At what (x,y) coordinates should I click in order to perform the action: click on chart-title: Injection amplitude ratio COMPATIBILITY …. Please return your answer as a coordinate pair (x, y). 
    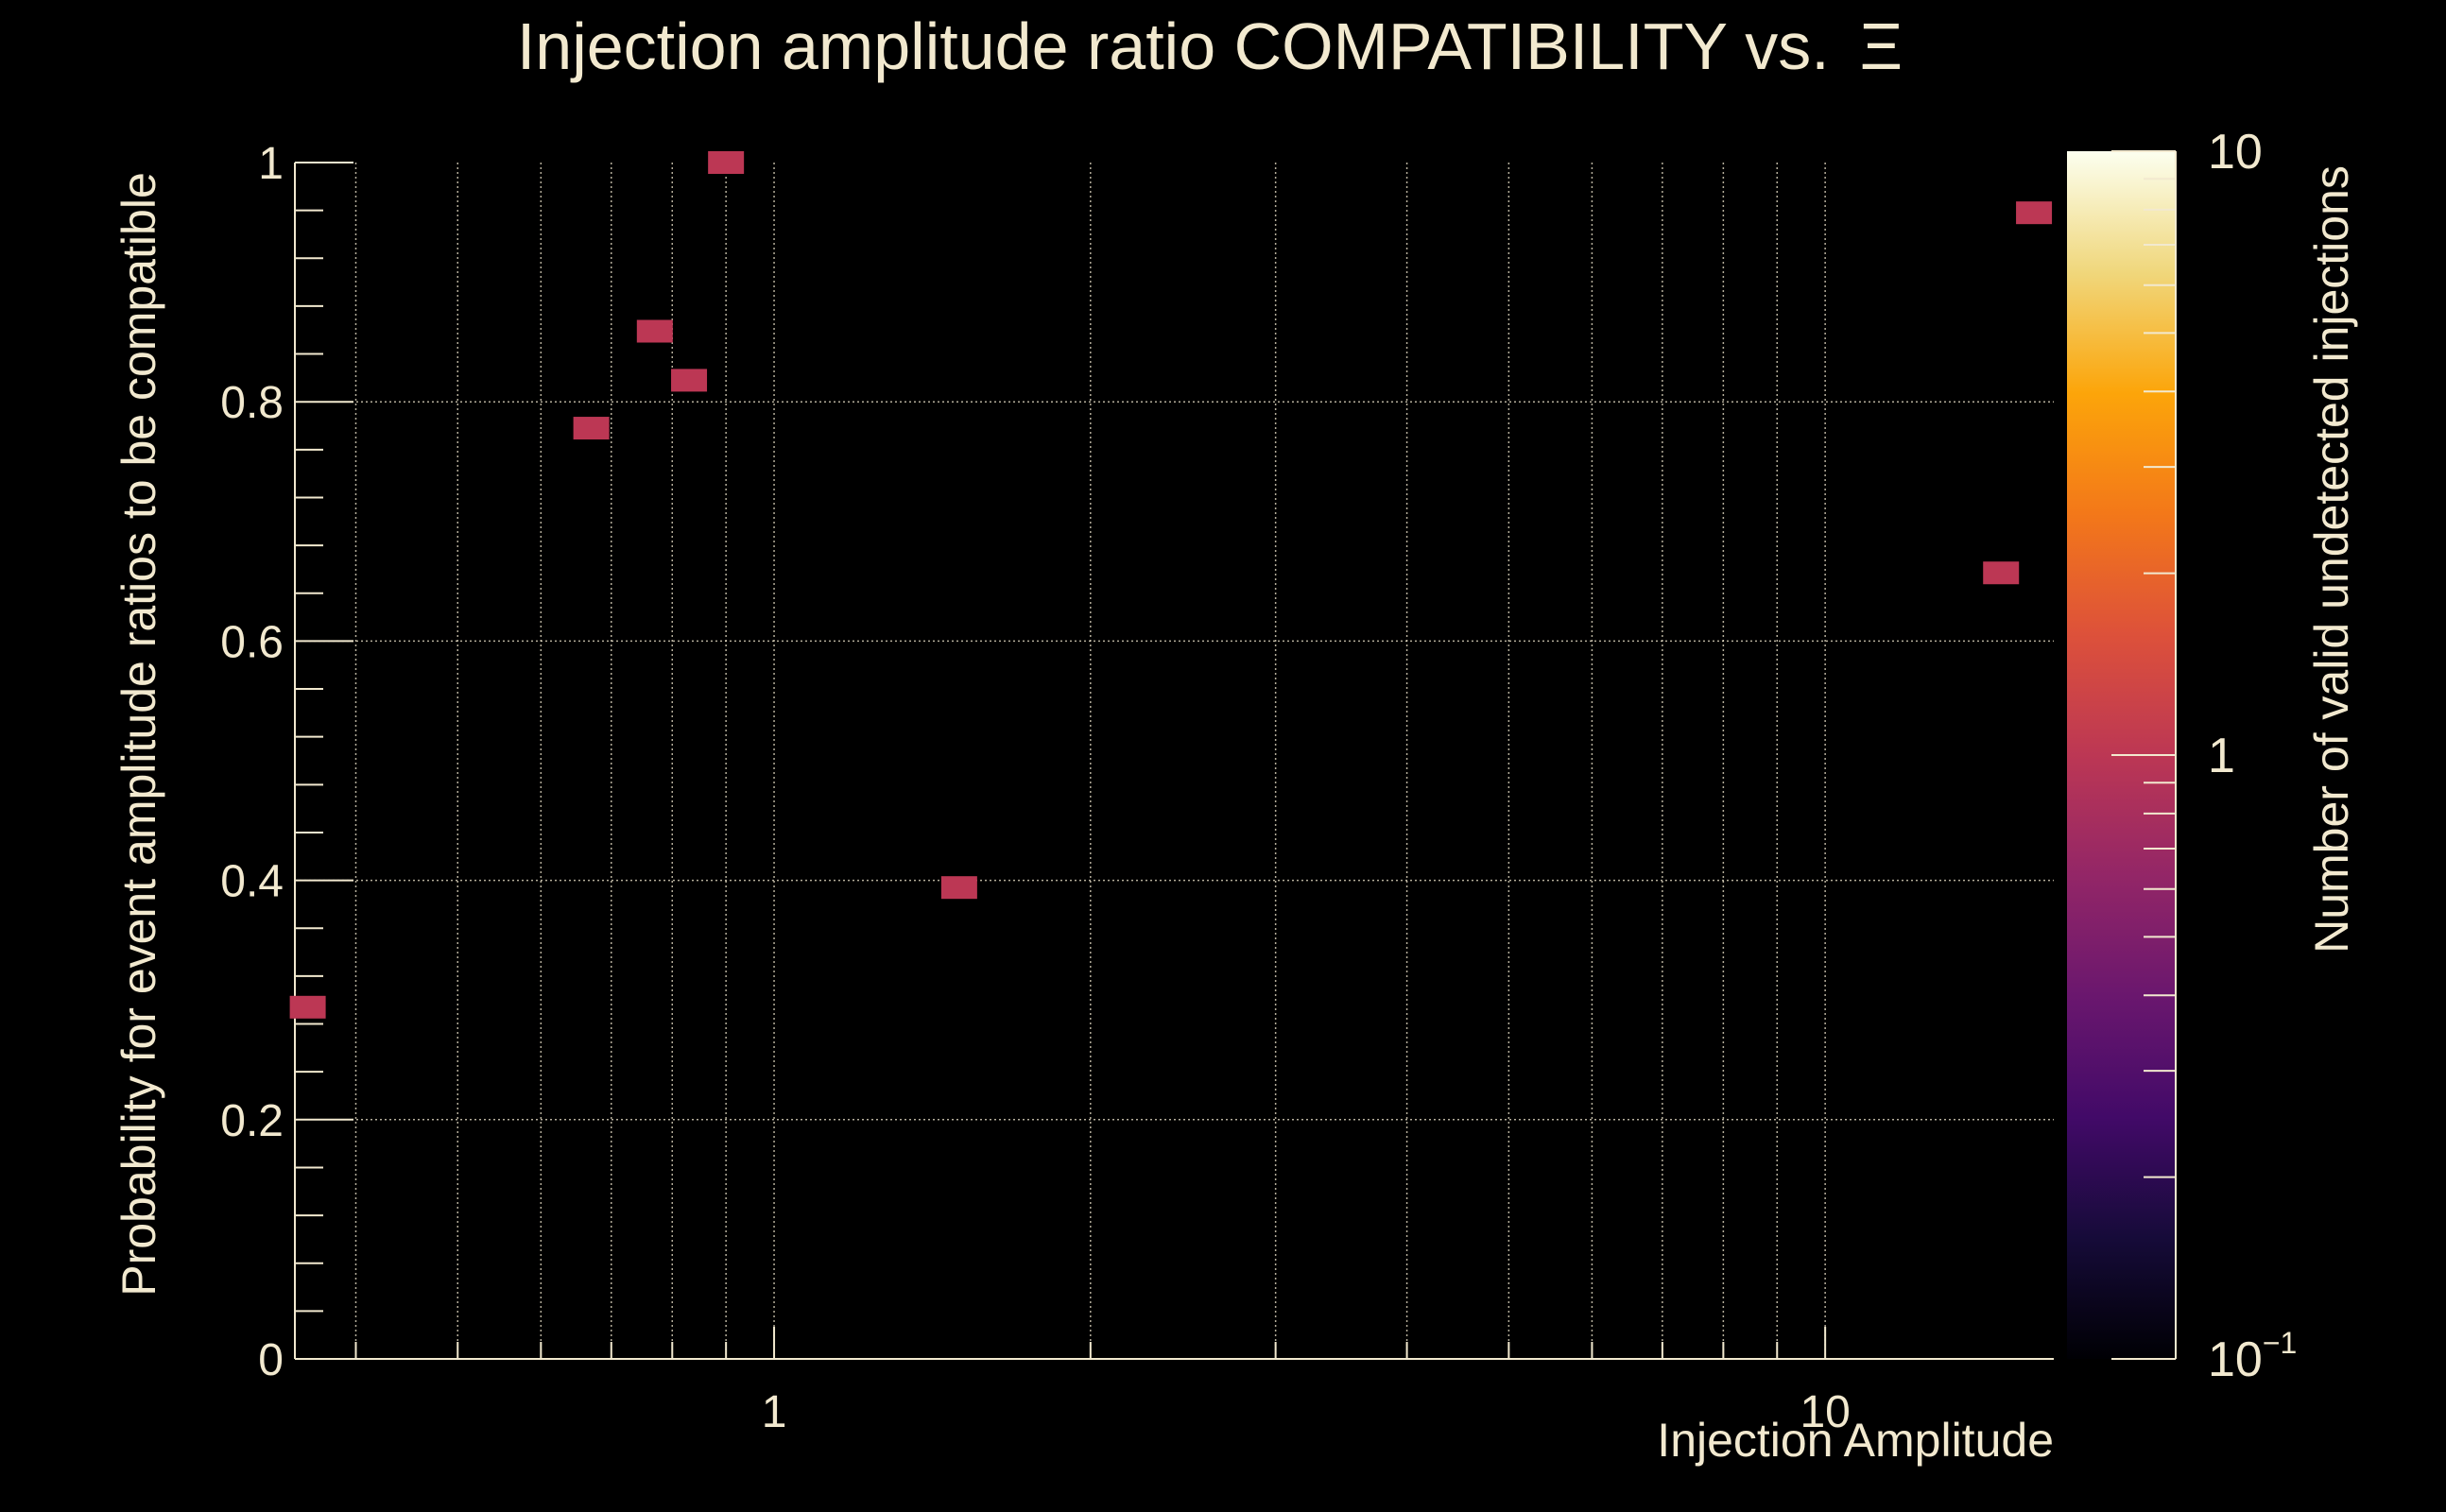
    Looking at the image, I should click on (1210, 46).